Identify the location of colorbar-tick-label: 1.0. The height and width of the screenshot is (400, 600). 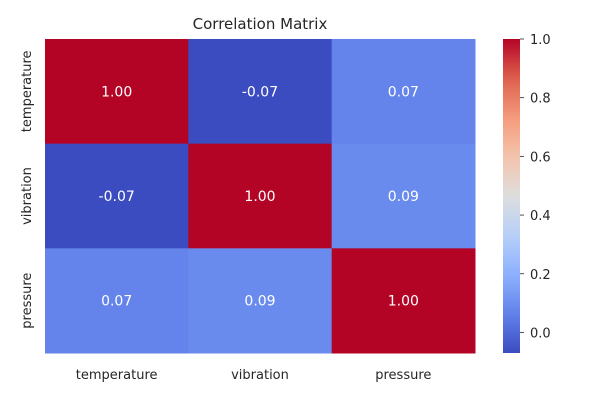
(540, 40).